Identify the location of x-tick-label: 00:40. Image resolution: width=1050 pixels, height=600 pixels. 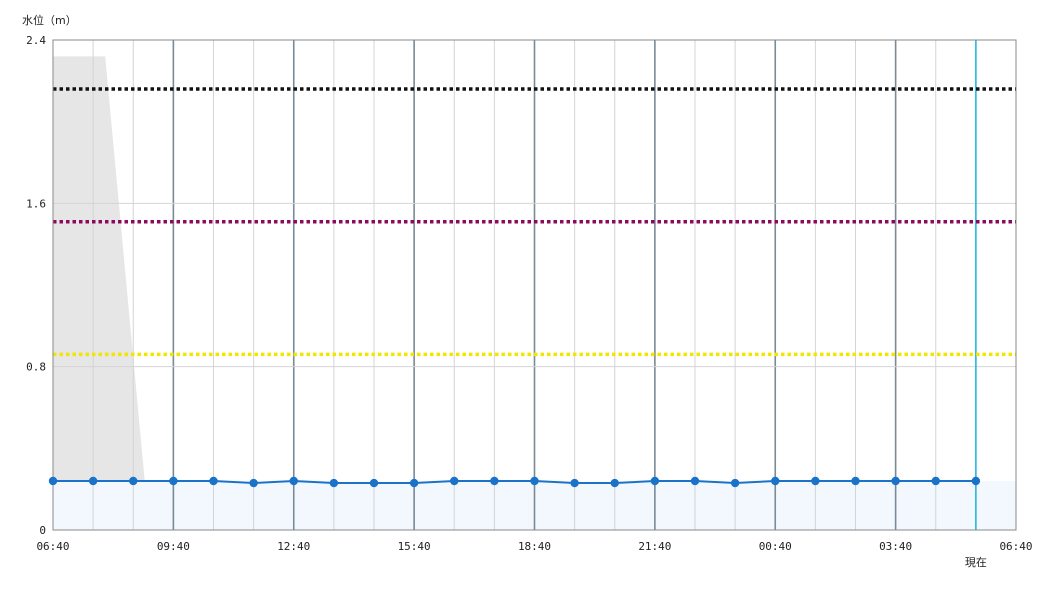
(775, 546).